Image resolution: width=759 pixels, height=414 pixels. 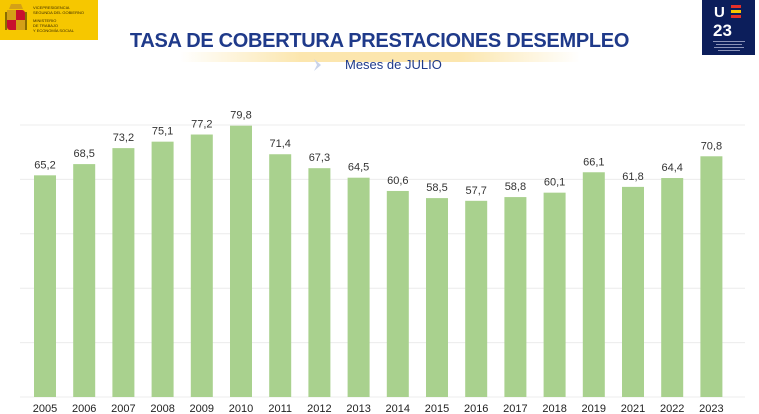 I want to click on x-tick-label: 2005, so click(x=45, y=408).